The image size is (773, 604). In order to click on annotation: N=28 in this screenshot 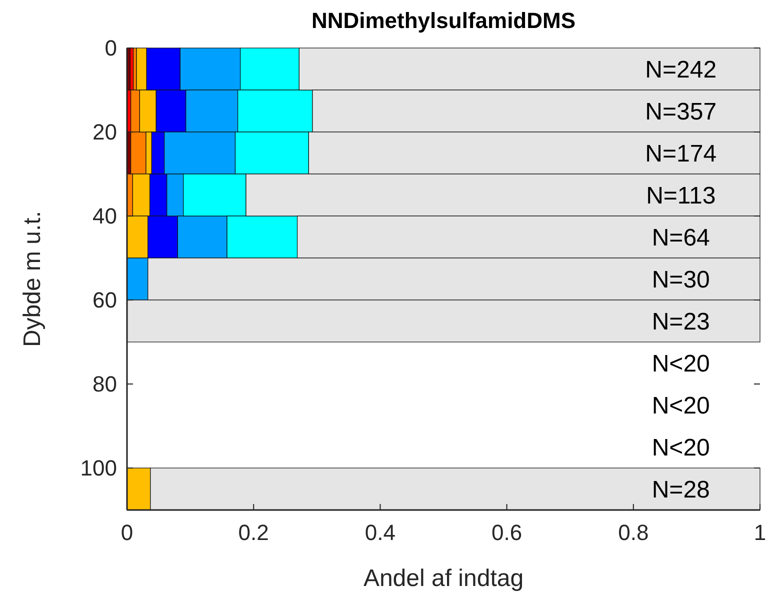, I will do `click(681, 490)`.